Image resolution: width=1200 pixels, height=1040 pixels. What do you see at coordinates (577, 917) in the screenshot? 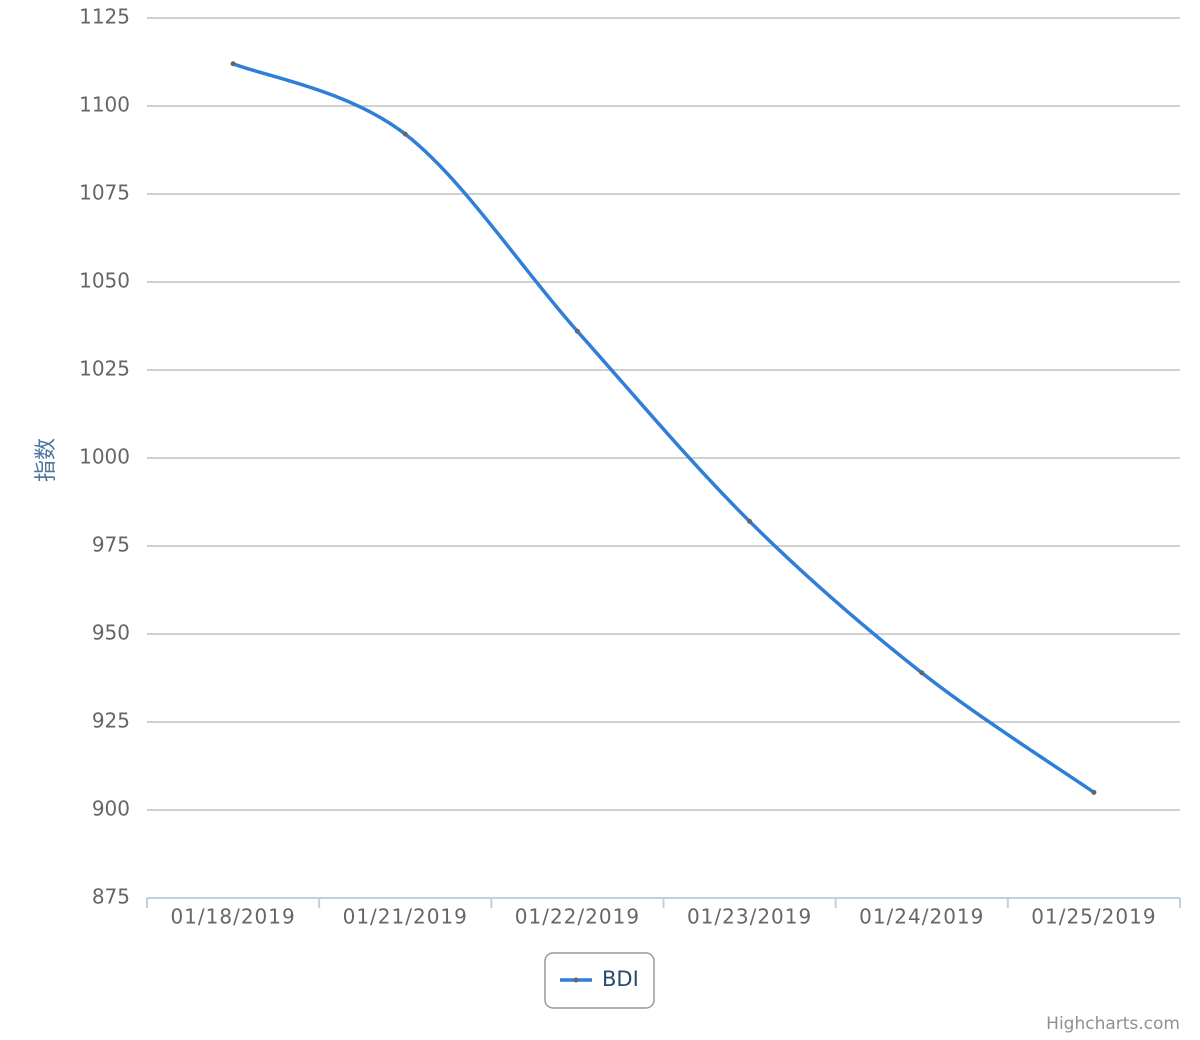
I see `x-tick-label: 01/22/2019` at bounding box center [577, 917].